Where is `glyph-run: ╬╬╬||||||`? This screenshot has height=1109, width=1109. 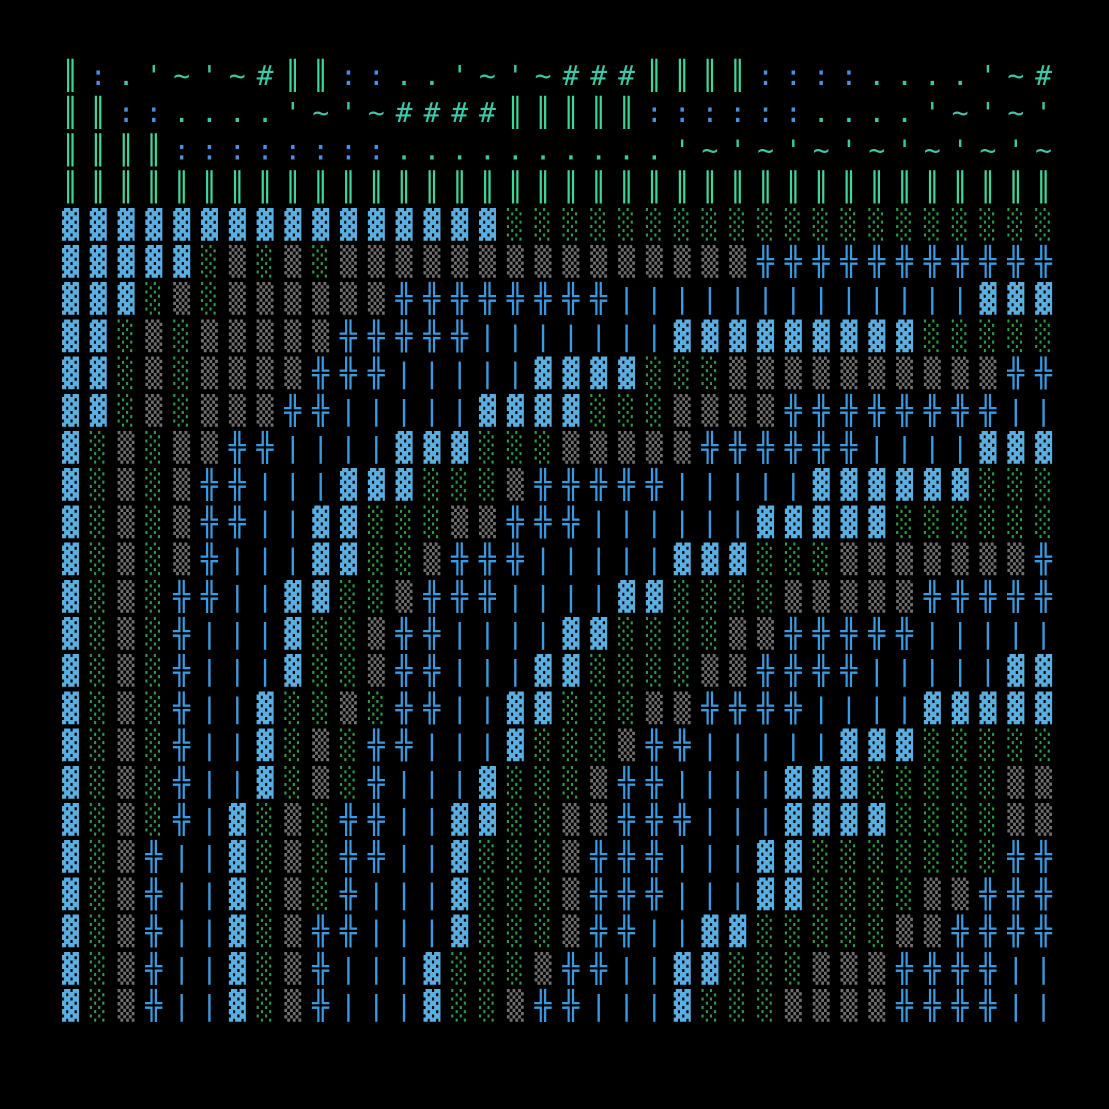 glyph-run: ╬╬╬|||||| is located at coordinates (626, 521).